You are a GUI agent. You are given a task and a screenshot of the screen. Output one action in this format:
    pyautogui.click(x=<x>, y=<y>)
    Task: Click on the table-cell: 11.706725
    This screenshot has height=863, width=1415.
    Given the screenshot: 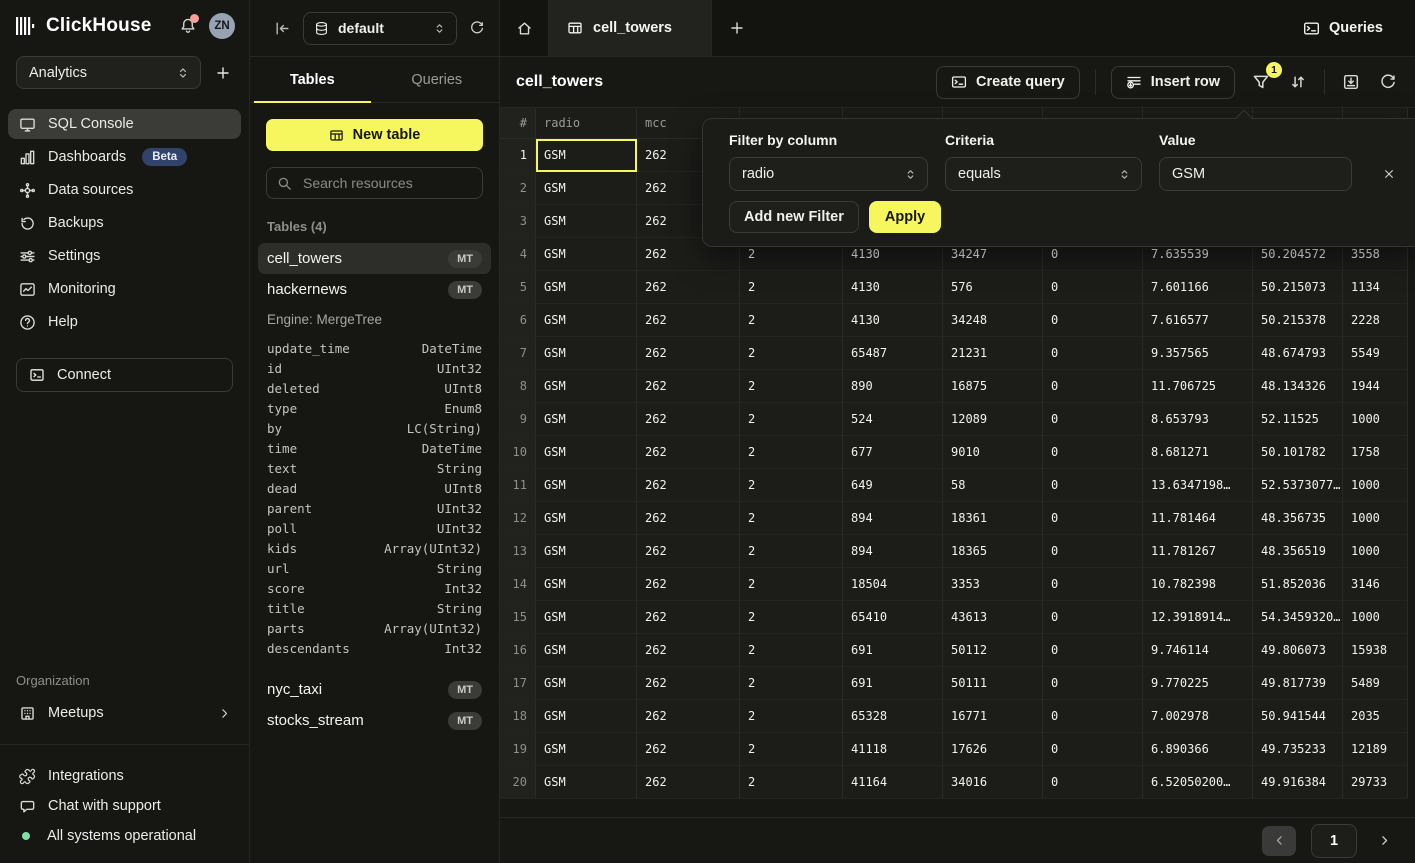 What is the action you would take?
    pyautogui.click(x=1198, y=386)
    